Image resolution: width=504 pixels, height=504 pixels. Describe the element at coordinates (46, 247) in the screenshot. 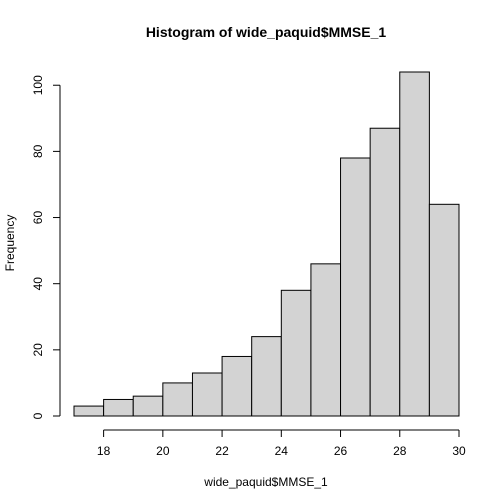

I see `y-axis: 0 20 40 60 80 100` at that location.